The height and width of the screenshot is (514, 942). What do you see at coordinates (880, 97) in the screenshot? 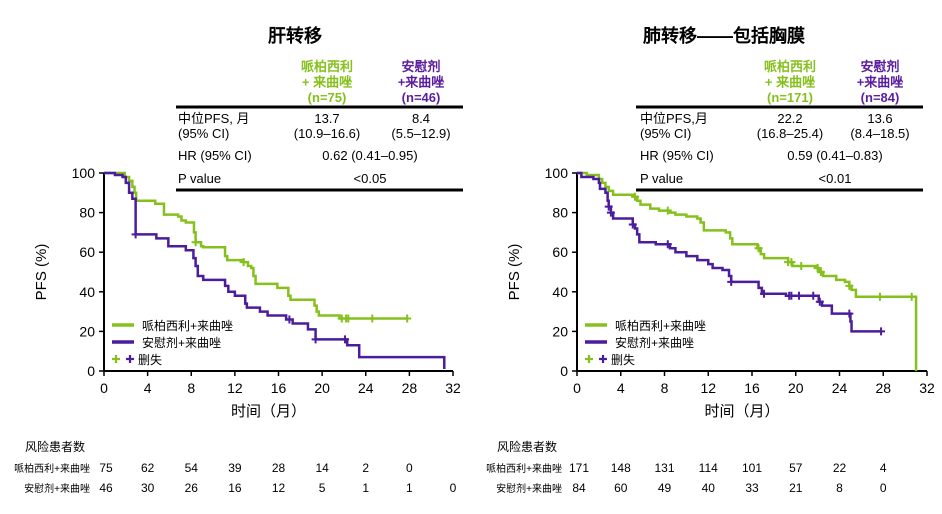
I see `table-column-header: (n=84)` at bounding box center [880, 97].